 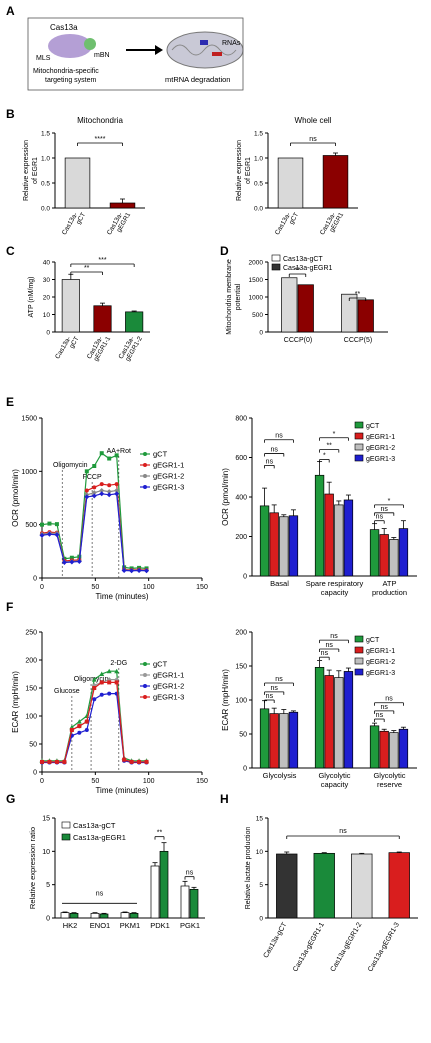 I want to click on y-tick-label: 0.0, so click(x=258, y=209).